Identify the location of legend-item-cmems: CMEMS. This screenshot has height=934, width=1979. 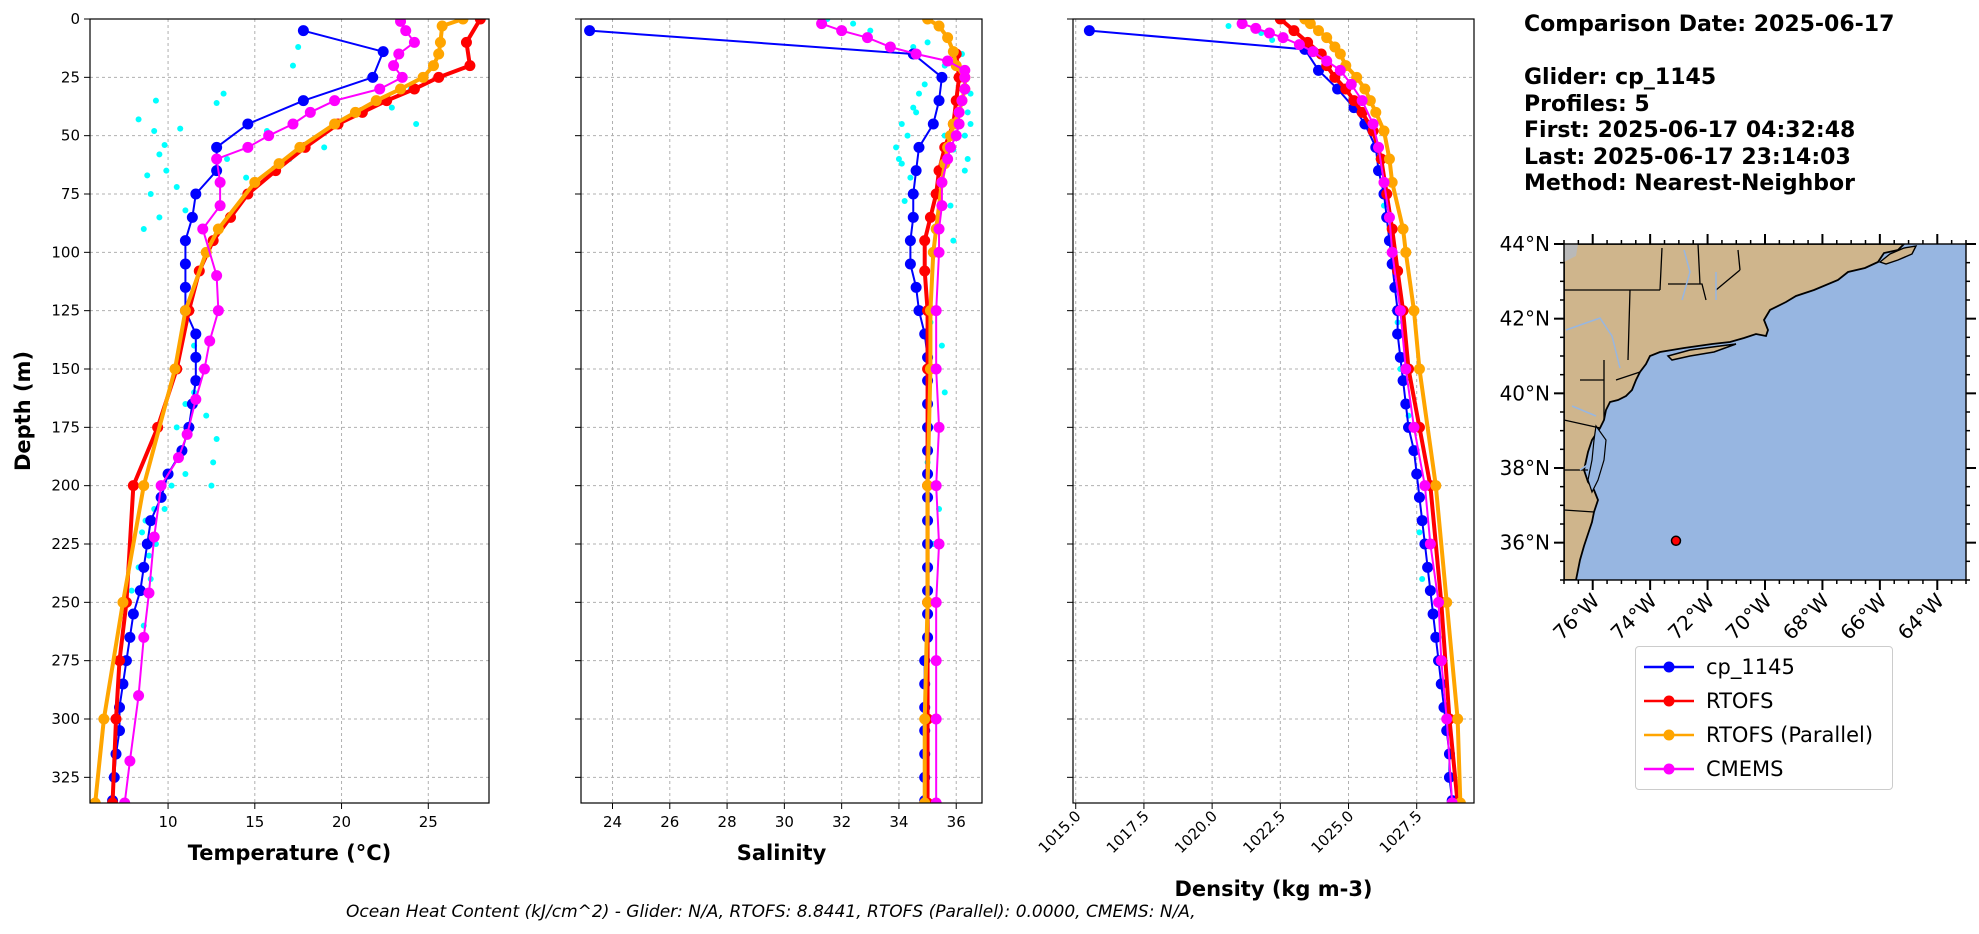
(1714, 769).